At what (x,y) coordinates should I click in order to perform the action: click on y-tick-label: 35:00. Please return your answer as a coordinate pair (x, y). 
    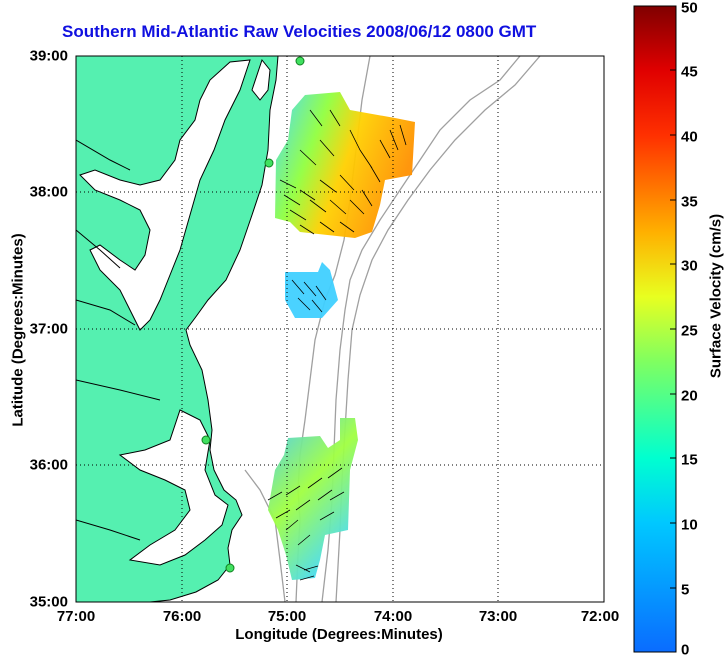
    Looking at the image, I should click on (48, 602).